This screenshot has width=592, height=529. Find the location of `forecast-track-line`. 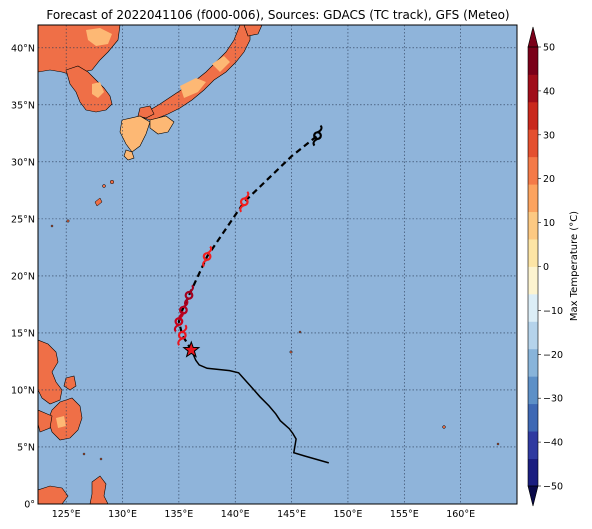

forecast-track-line is located at coordinates (248, 242).